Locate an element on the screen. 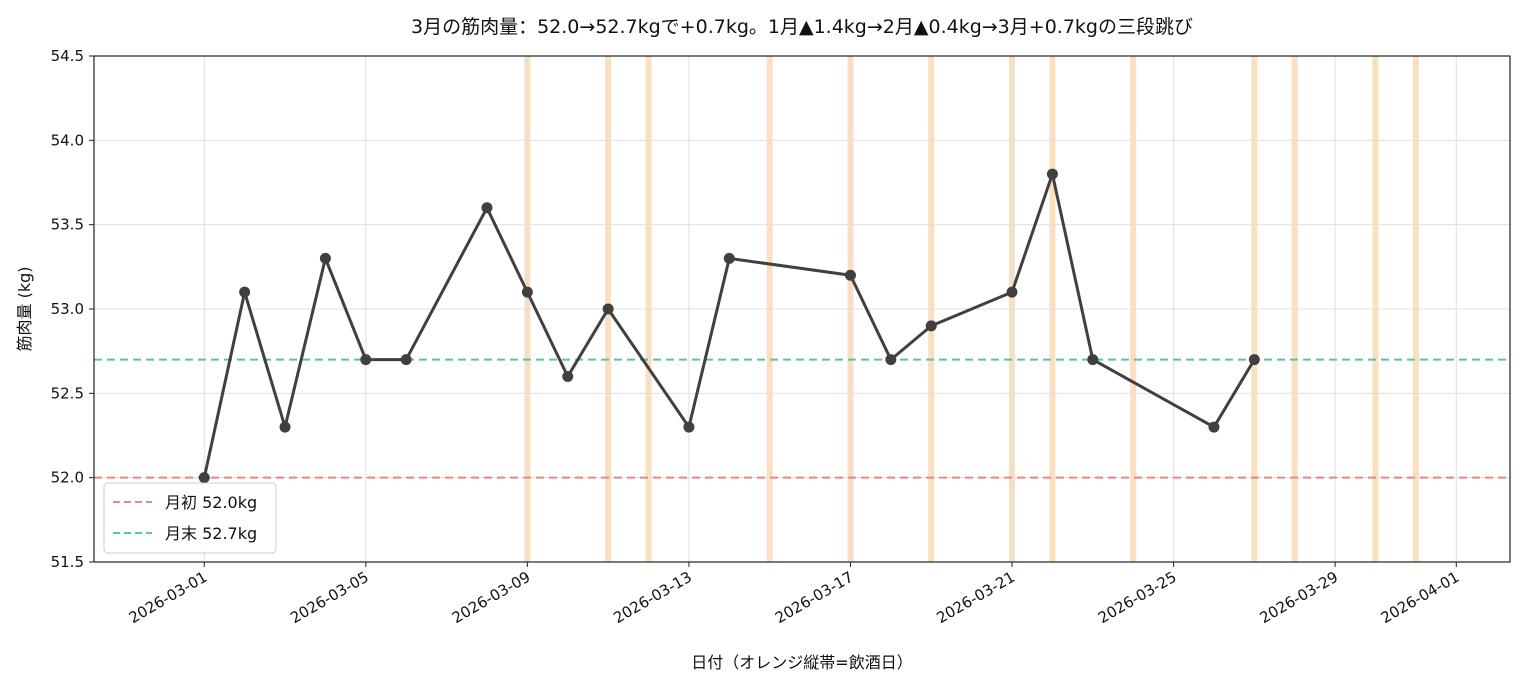  x-tick-label: 2026-03-17 is located at coordinates (814, 597).